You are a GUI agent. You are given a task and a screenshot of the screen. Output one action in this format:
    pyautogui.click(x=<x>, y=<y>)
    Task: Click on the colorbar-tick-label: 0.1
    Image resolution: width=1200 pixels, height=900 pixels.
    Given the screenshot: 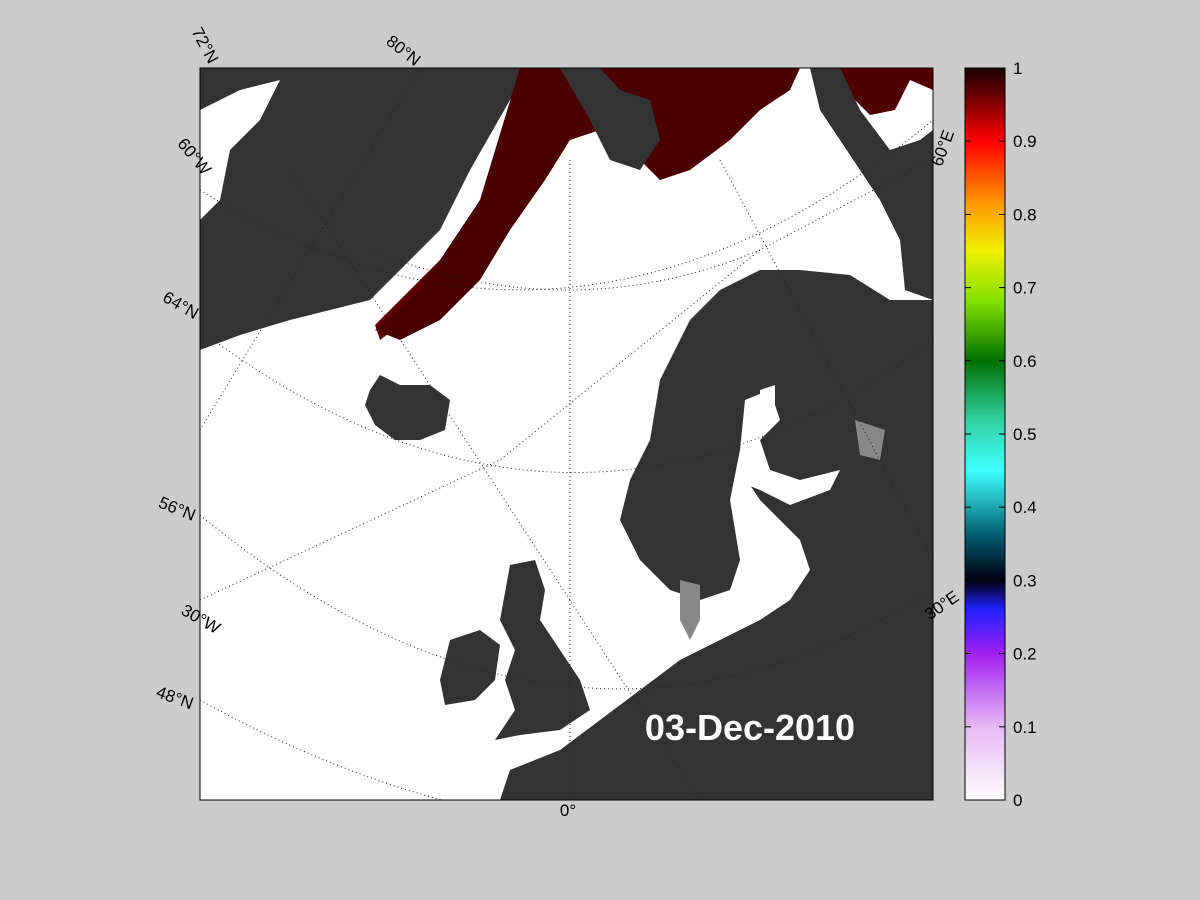 What is the action you would take?
    pyautogui.click(x=1025, y=727)
    